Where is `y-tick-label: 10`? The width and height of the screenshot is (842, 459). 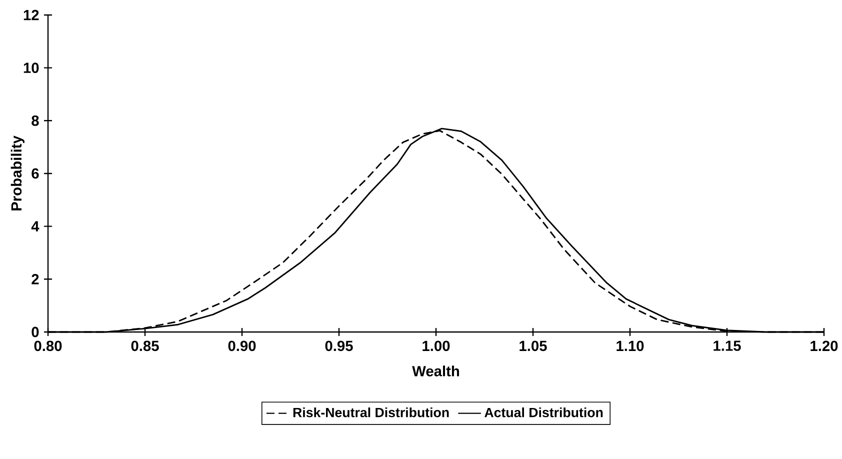
y-tick-label: 10 is located at coordinates (31, 68).